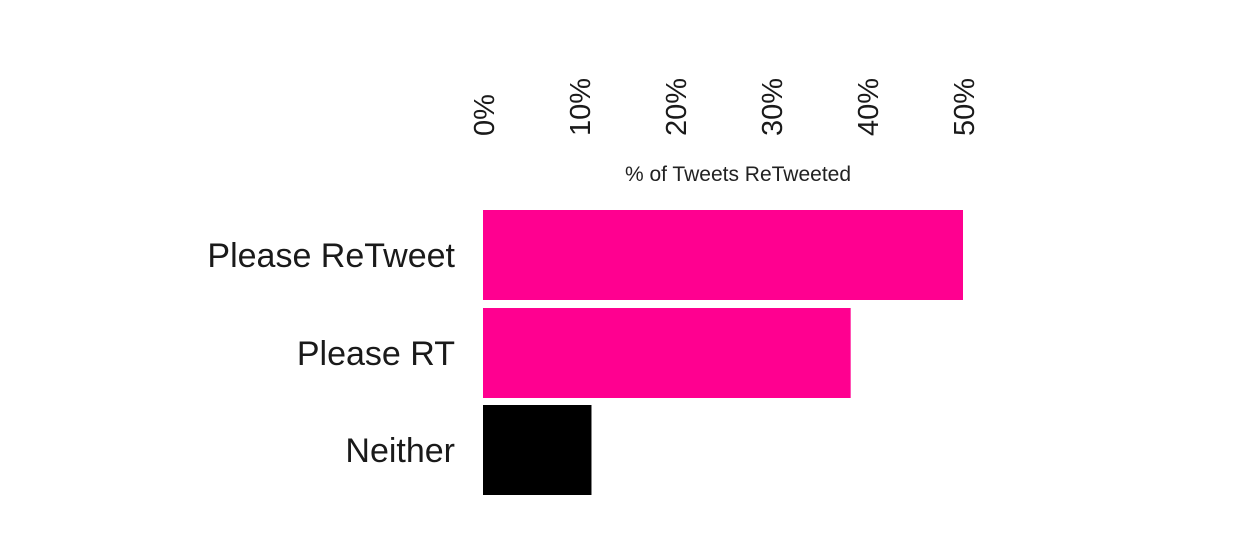 The height and width of the screenshot is (555, 1255). I want to click on x-tick-label: 40%, so click(869, 107).